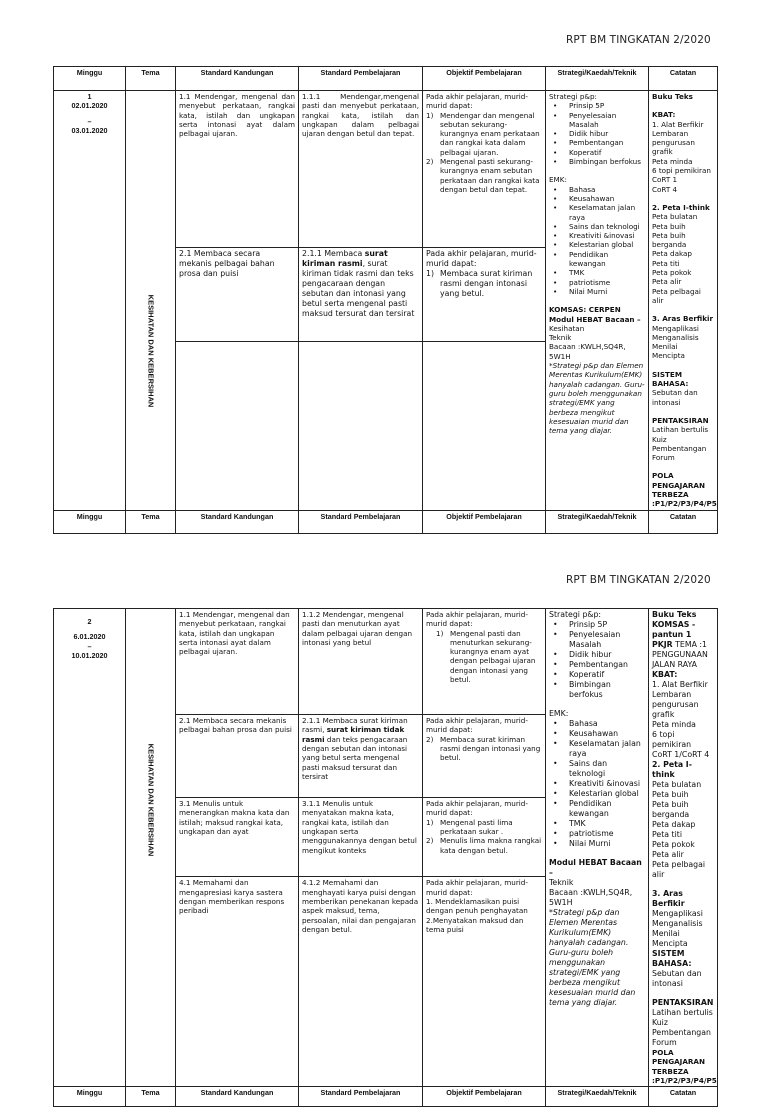 The height and width of the screenshot is (1107, 768). I want to click on text-line: PENTAKSIRAN, so click(680, 420).